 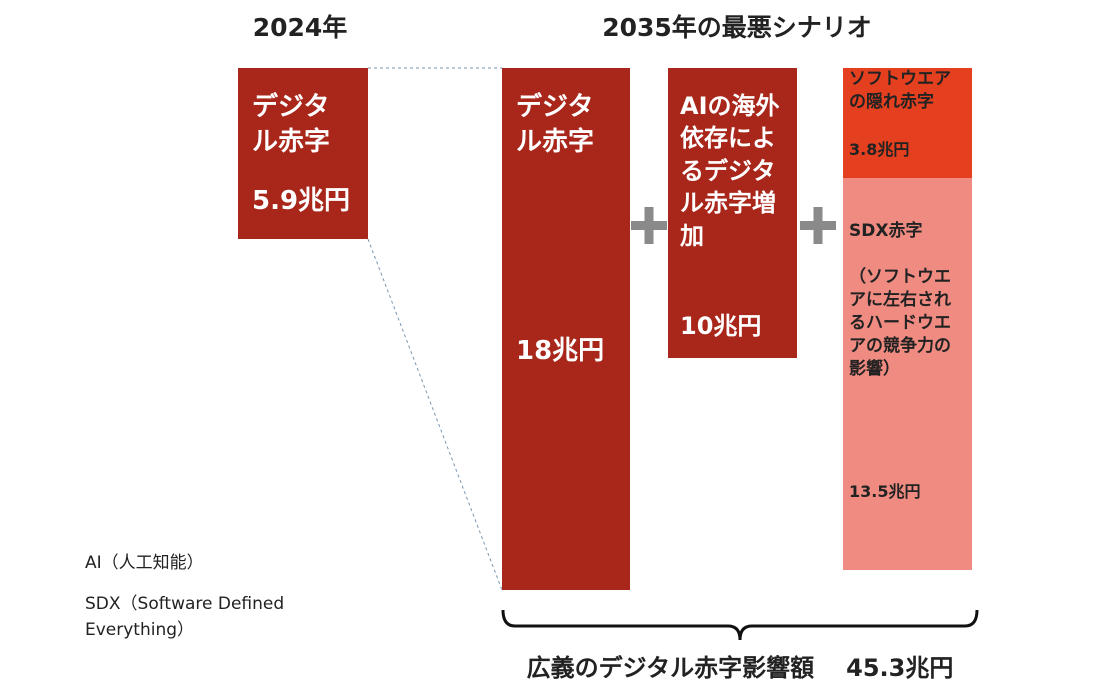 What do you see at coordinates (300, 27) in the screenshot?
I see `header: 2024年` at bounding box center [300, 27].